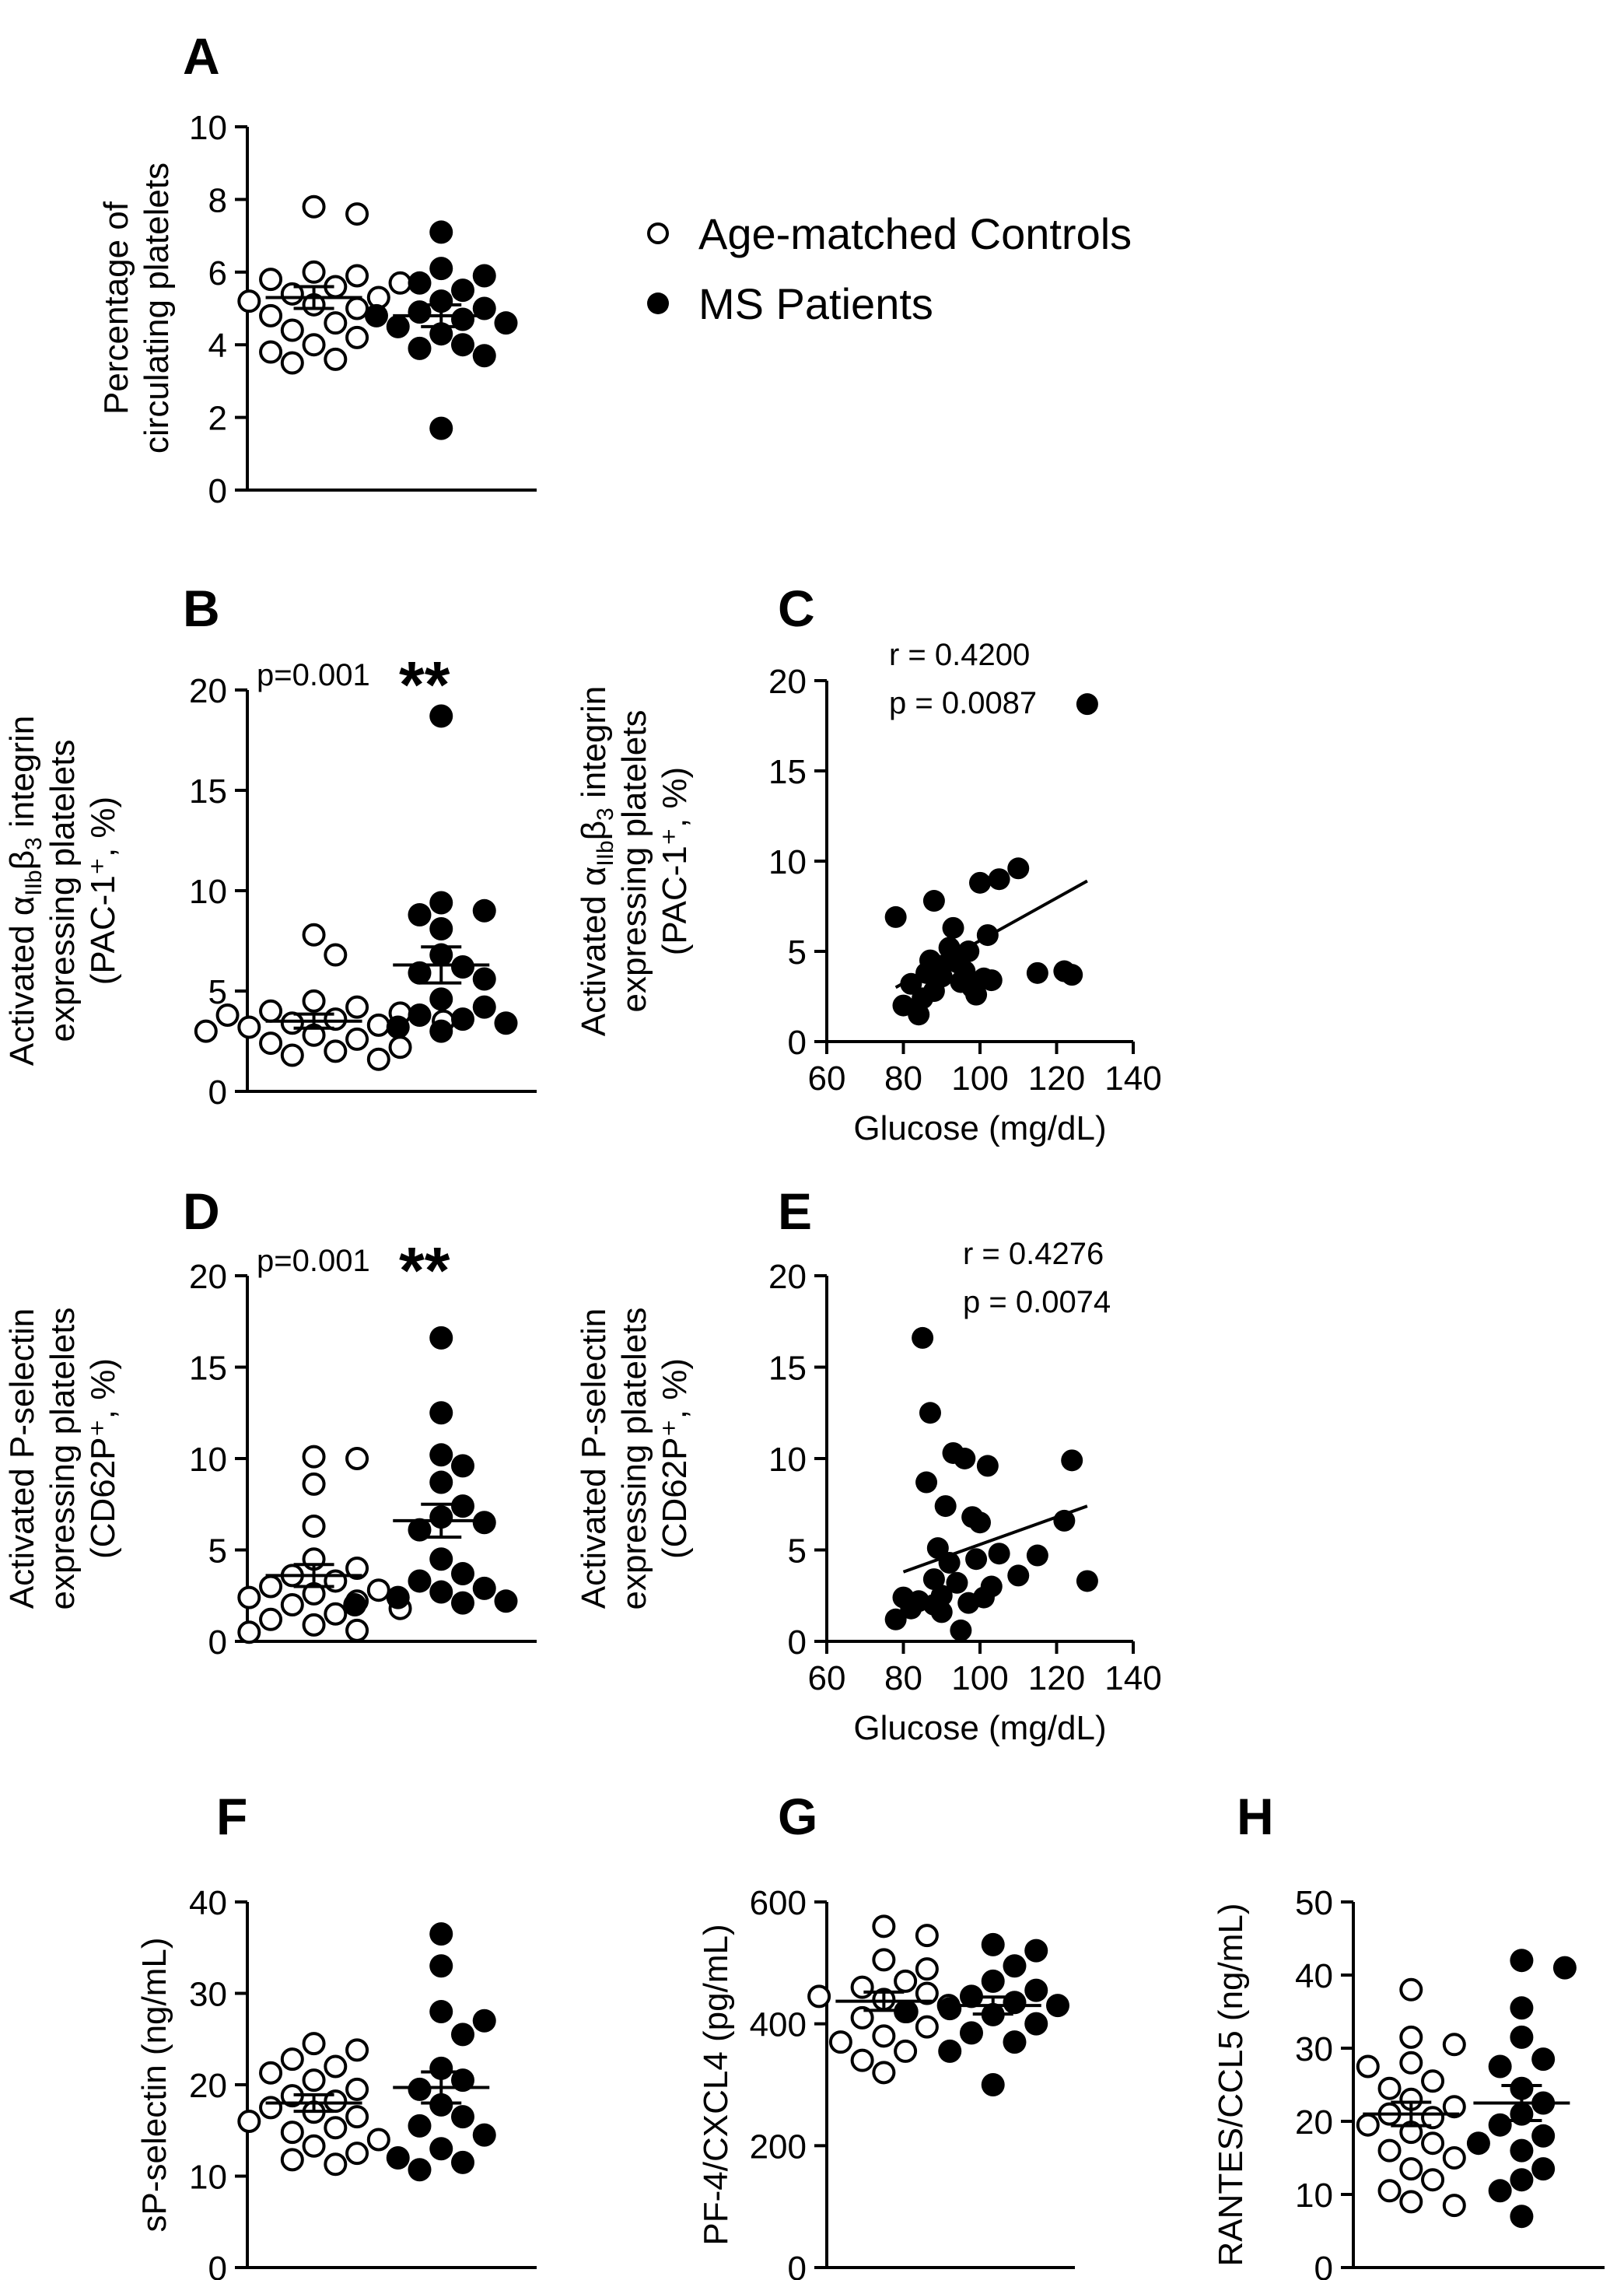  Describe the element at coordinates (963, 703) in the screenshot. I see `correlation-p-label: p = 0.0087` at that location.